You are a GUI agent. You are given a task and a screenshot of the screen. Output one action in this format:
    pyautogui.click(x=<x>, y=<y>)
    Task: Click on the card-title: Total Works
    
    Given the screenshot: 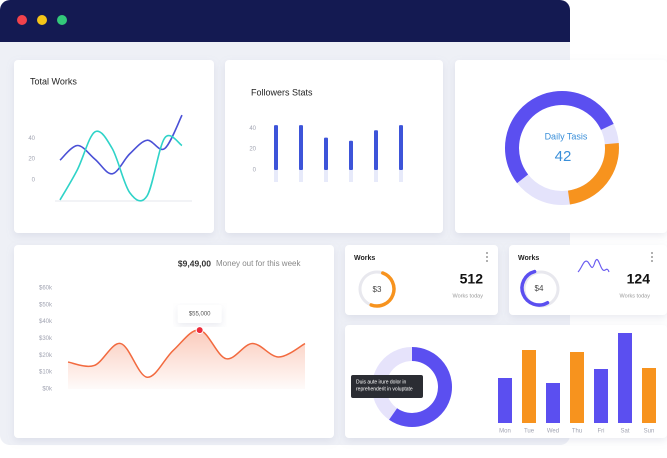 What is the action you would take?
    pyautogui.click(x=53, y=81)
    